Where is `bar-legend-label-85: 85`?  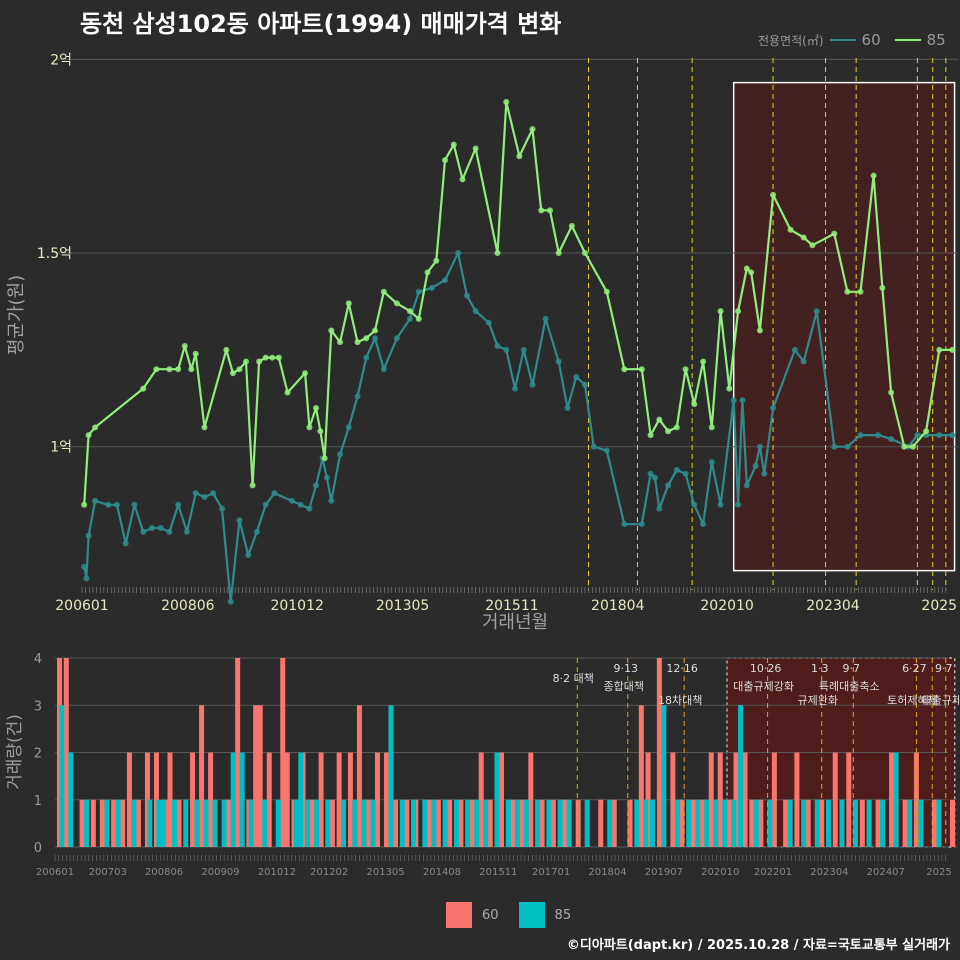
bar-legend-label-85: 85 is located at coordinates (563, 915).